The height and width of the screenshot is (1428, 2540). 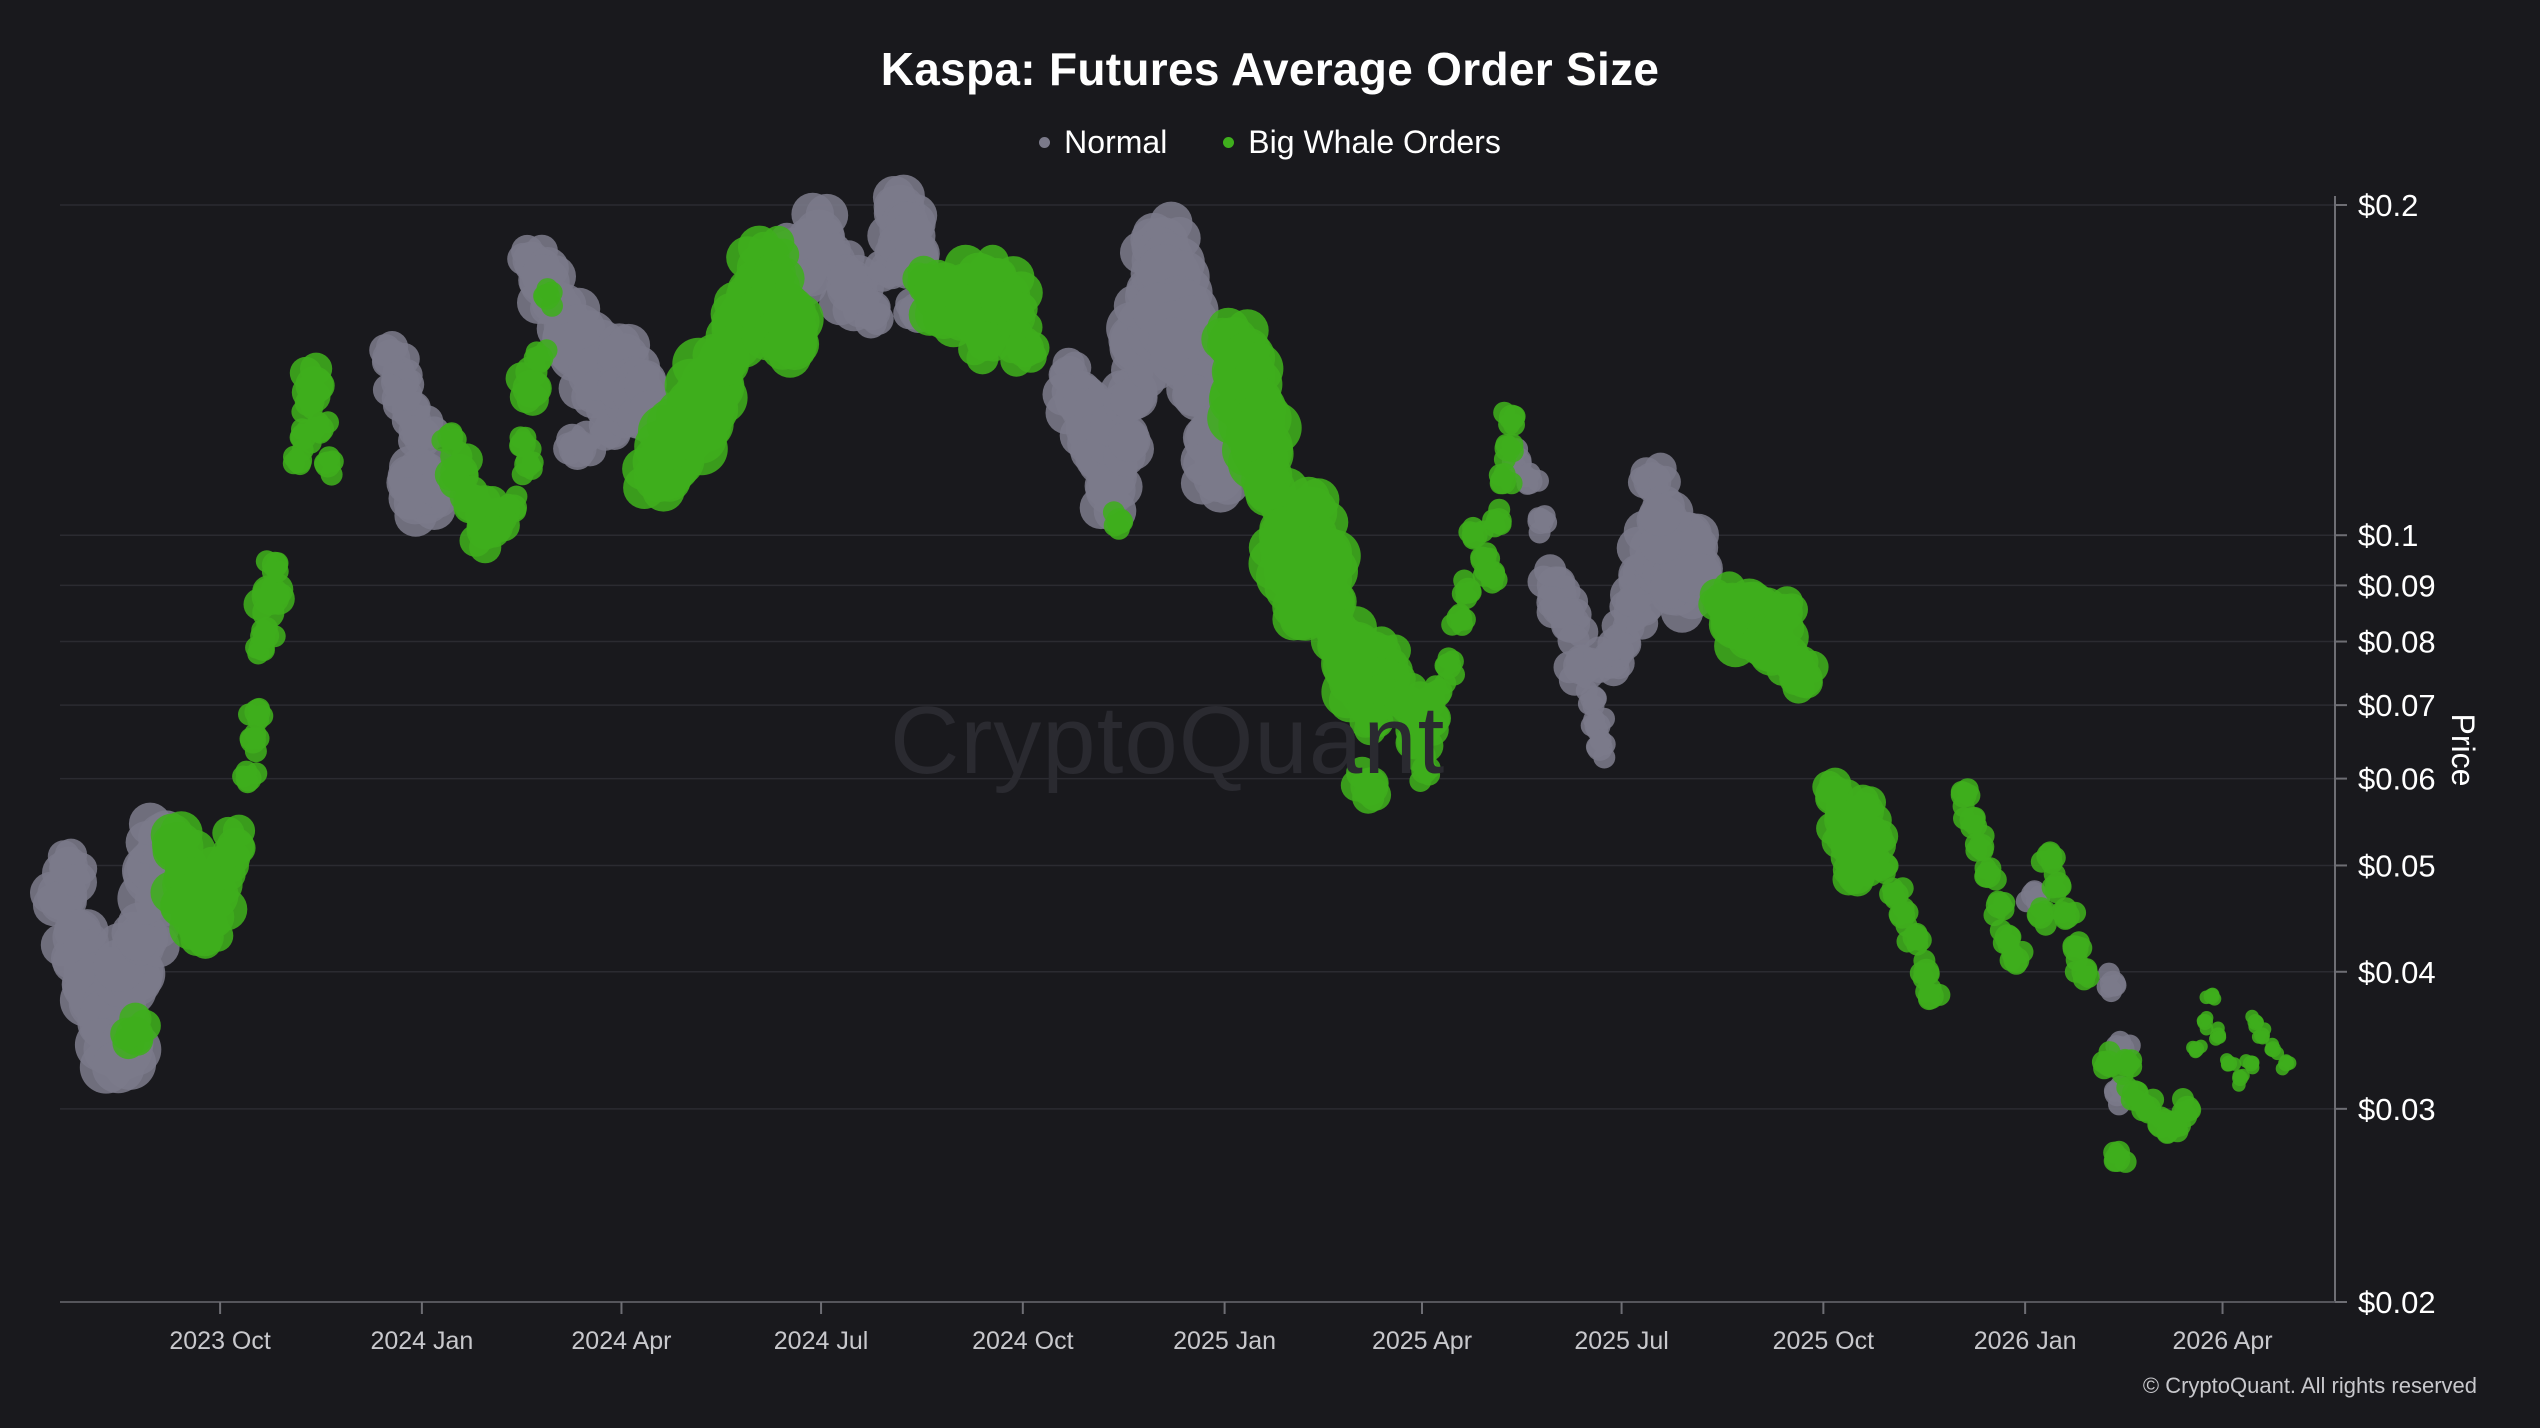 I want to click on x-tick-label: 2026 Jan, so click(x=2025, y=1341).